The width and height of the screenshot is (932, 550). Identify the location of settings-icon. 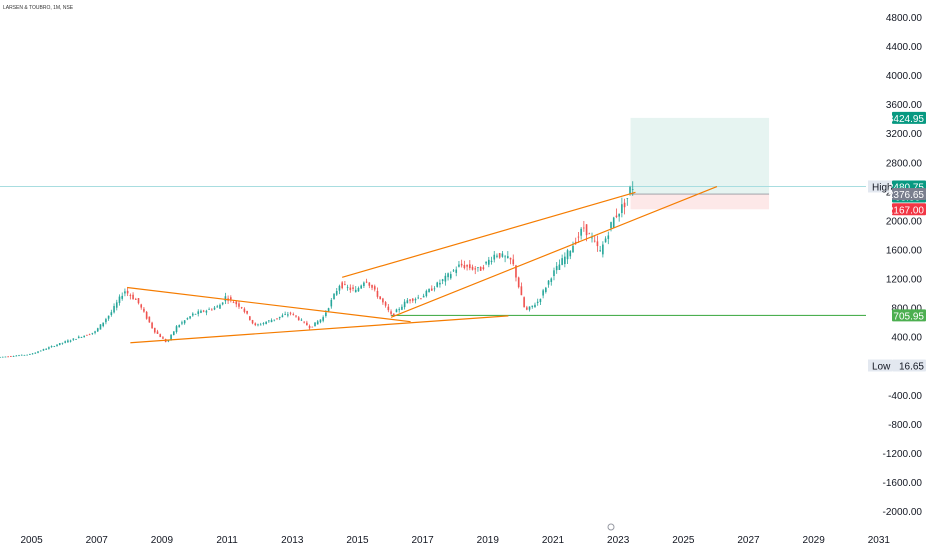
(611, 527).